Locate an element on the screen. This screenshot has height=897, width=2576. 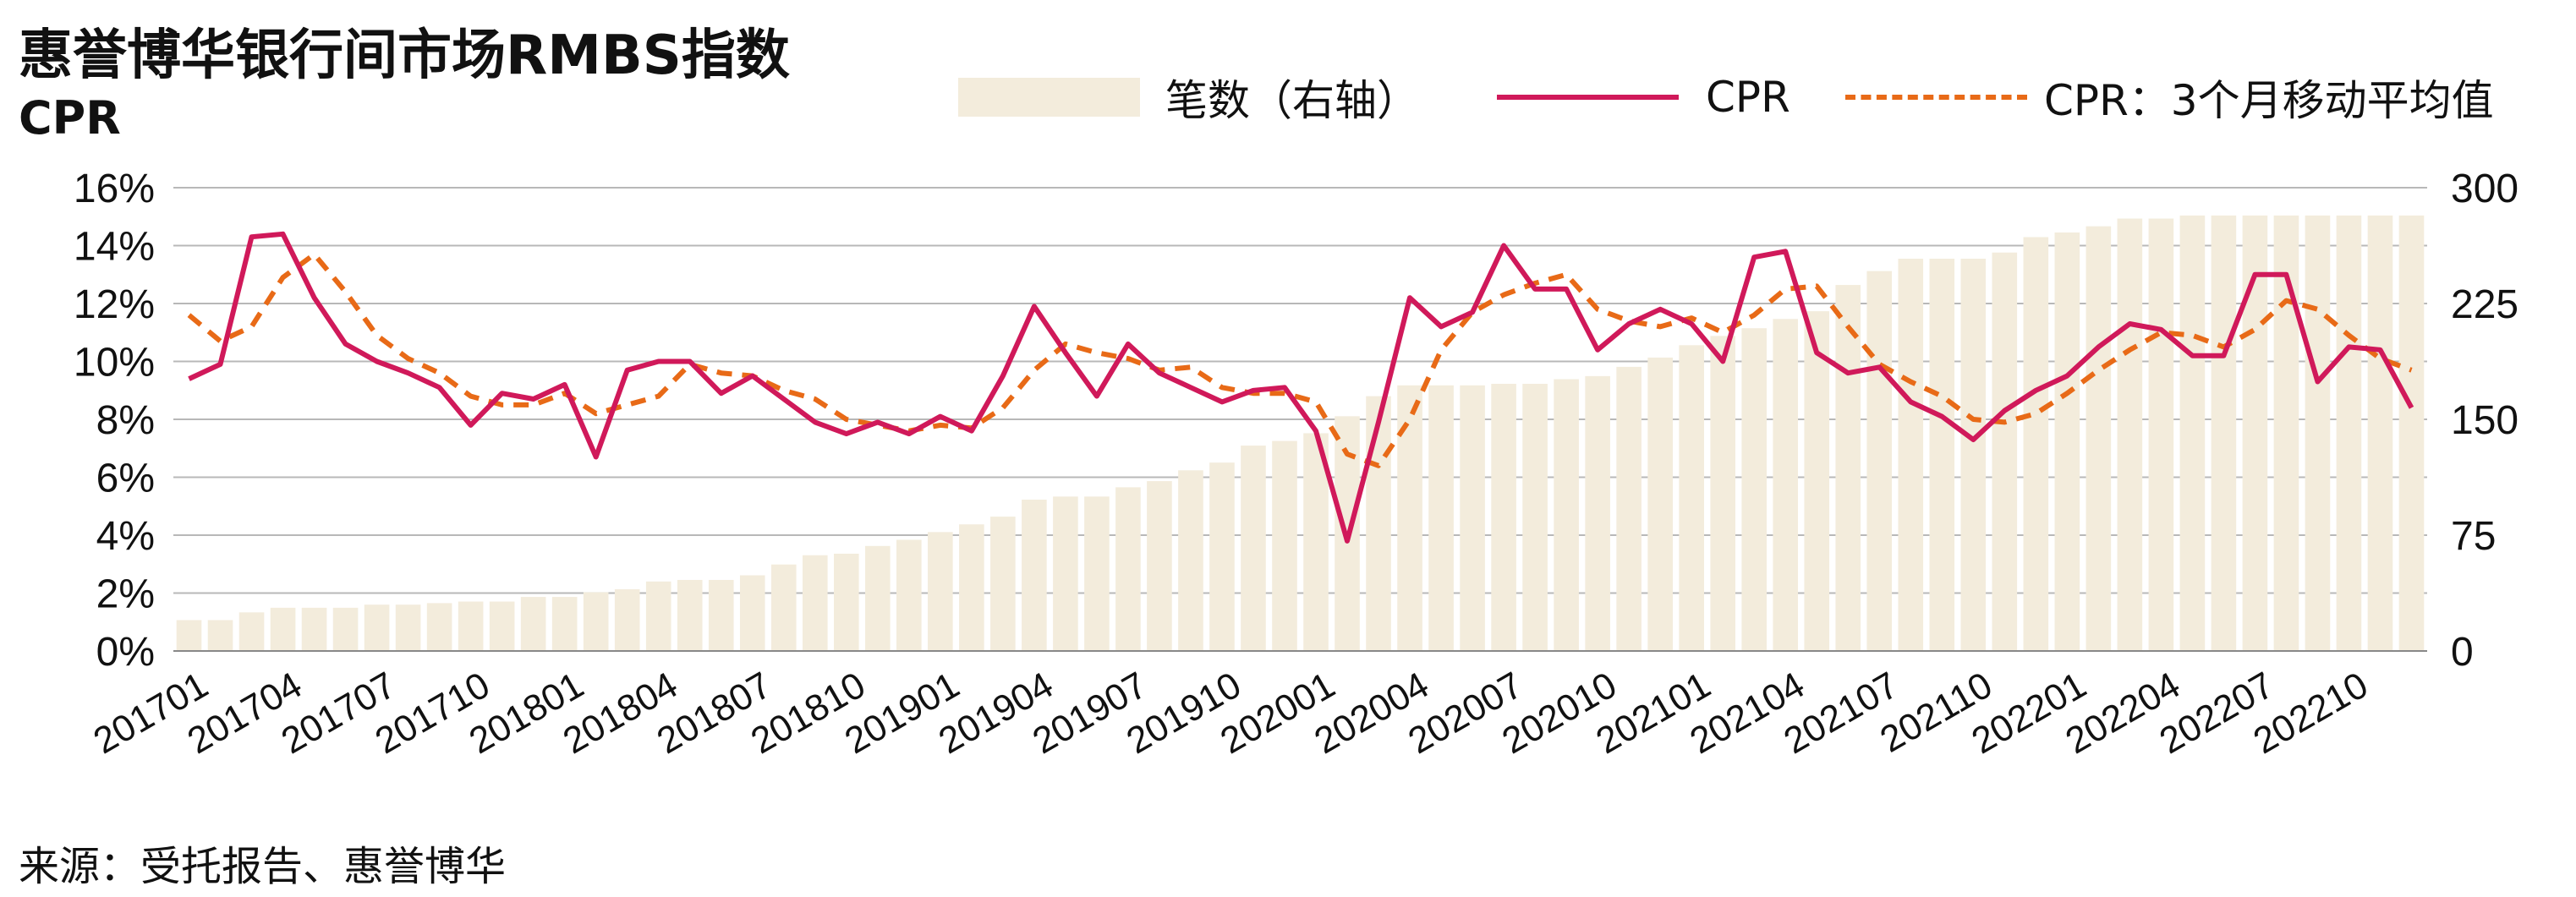
y-left-tick-label: 16% is located at coordinates (114, 189).